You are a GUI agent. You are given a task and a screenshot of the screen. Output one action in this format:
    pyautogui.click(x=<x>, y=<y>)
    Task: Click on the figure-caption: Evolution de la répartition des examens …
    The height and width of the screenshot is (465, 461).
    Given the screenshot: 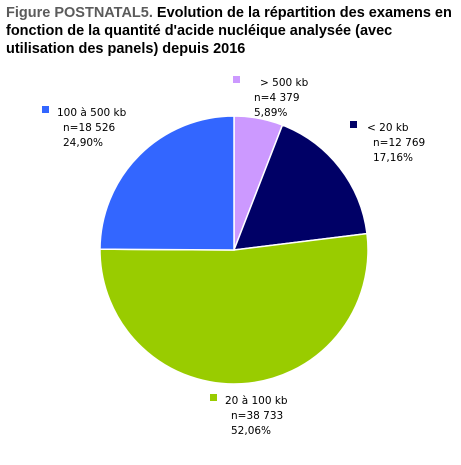 What is the action you would take?
    pyautogui.click(x=229, y=31)
    